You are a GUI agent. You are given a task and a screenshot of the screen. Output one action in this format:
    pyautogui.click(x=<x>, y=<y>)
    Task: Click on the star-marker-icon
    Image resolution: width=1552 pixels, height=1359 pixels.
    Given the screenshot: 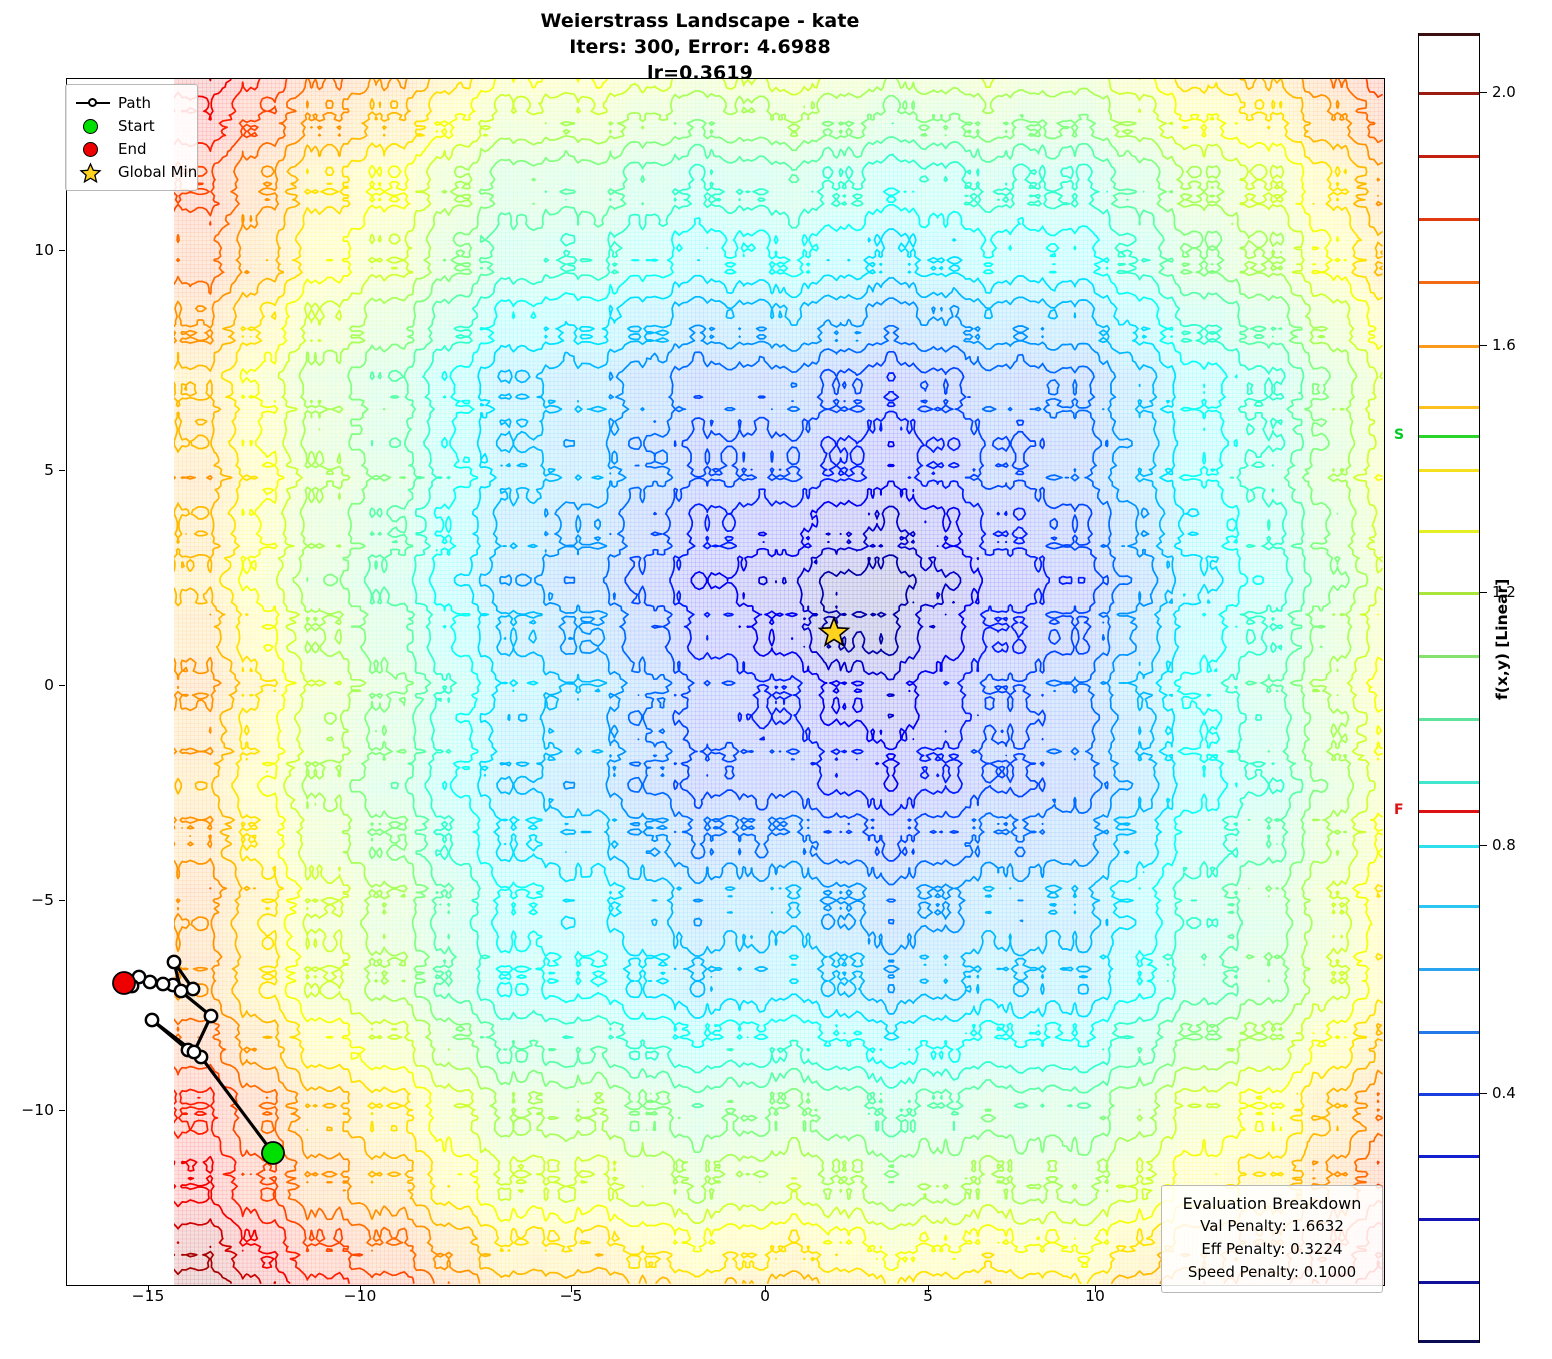 What is the action you would take?
    pyautogui.click(x=93, y=172)
    